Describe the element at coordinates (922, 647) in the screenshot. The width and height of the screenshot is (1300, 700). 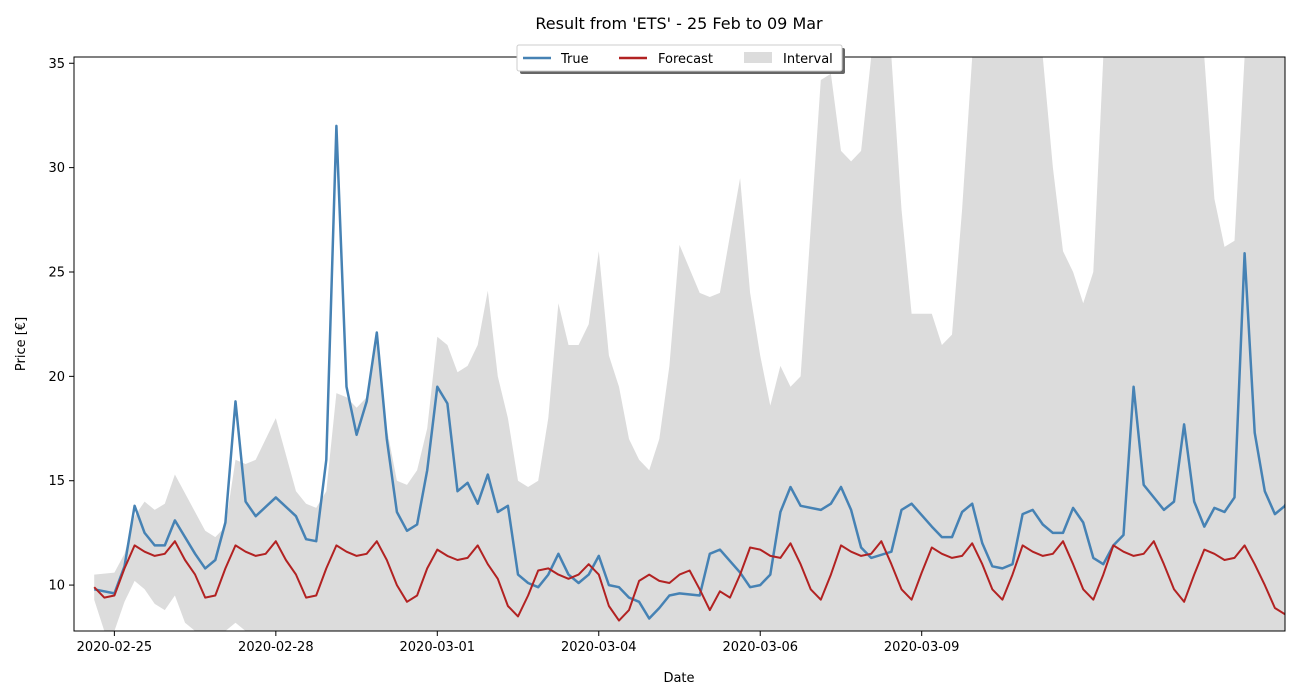
I see `x-tick-label: 2020-03-09` at that location.